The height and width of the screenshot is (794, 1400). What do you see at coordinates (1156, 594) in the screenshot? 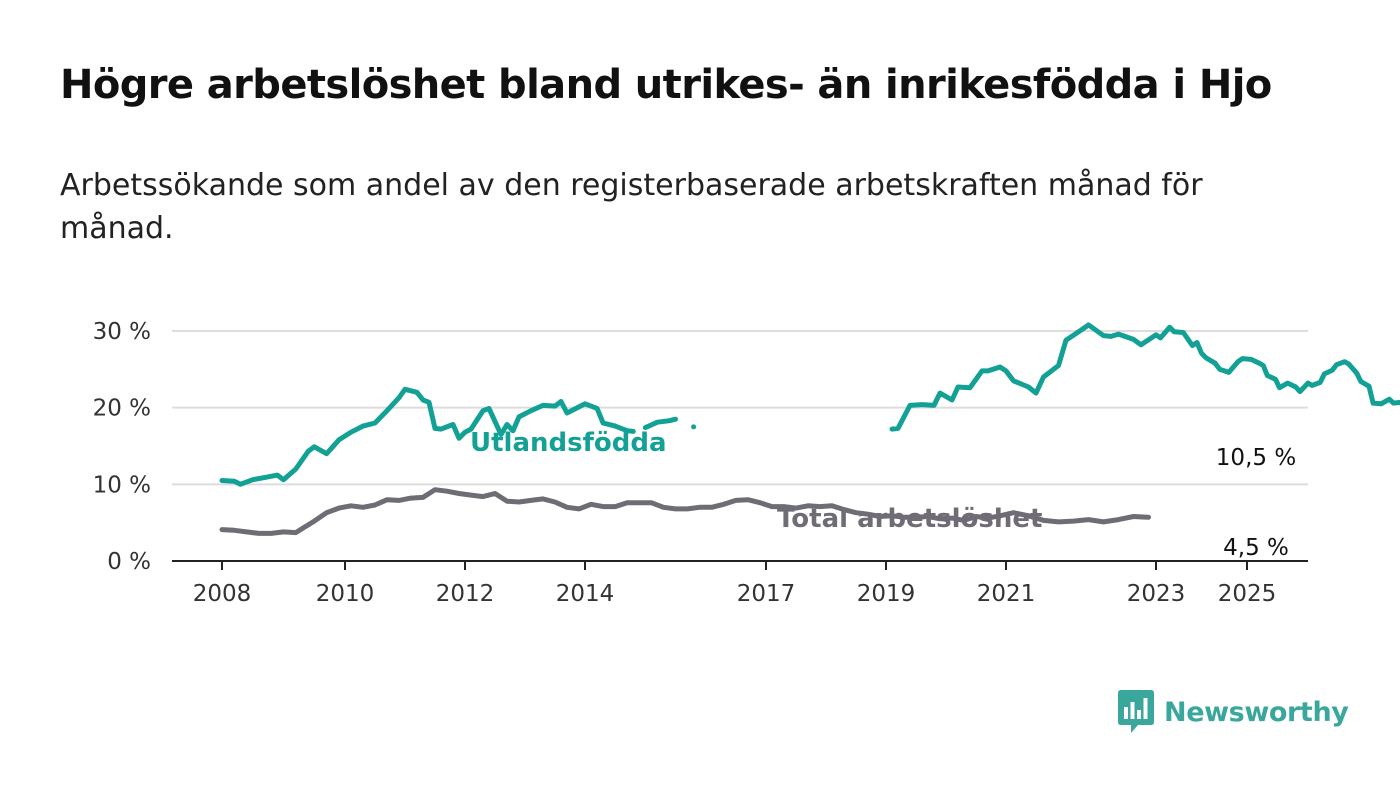
I see `x-tick-label: 2023` at bounding box center [1156, 594].